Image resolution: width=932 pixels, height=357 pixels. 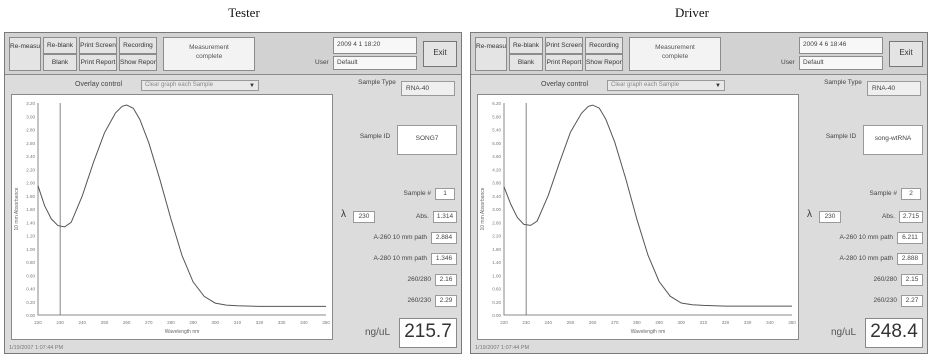 I want to click on ratio-260-230-field: 2.29, so click(x=446, y=301).